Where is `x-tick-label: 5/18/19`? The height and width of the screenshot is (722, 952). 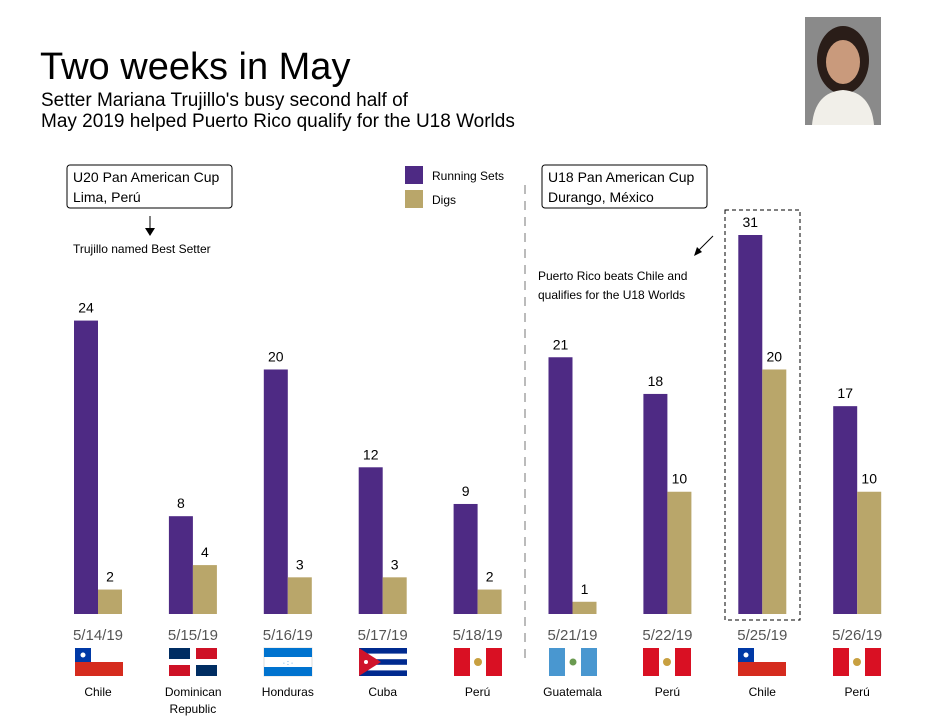
x-tick-label: 5/18/19 is located at coordinates (478, 635).